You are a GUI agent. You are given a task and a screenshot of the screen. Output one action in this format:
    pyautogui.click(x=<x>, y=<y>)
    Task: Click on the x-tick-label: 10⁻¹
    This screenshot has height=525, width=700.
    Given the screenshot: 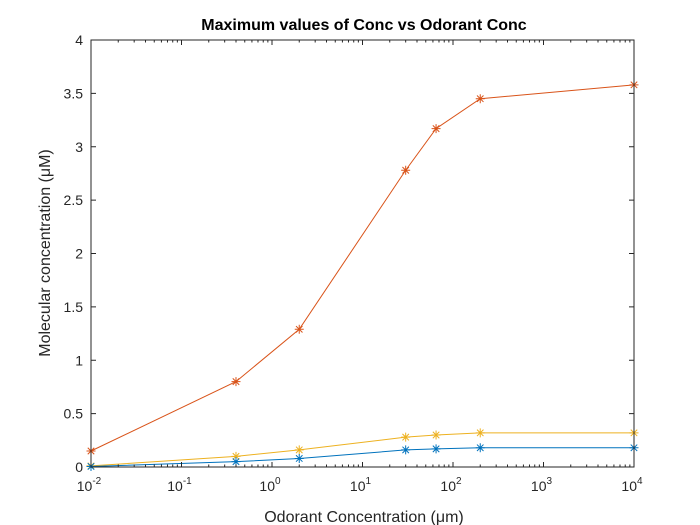 What is the action you would take?
    pyautogui.click(x=179, y=485)
    